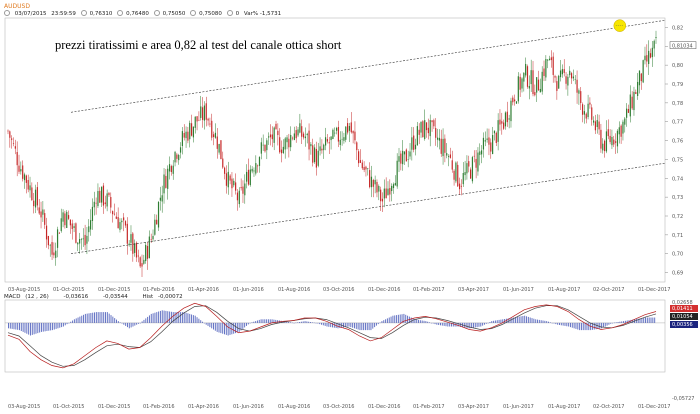 The width and height of the screenshot is (700, 414). I want to click on header-time: 23:59:59, so click(63, 13).